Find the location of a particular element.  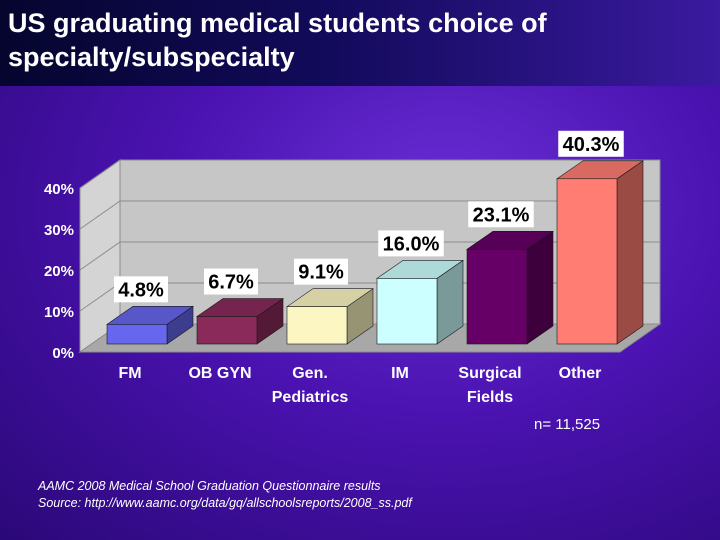

y-tick-label: 30% is located at coordinates (59, 230).